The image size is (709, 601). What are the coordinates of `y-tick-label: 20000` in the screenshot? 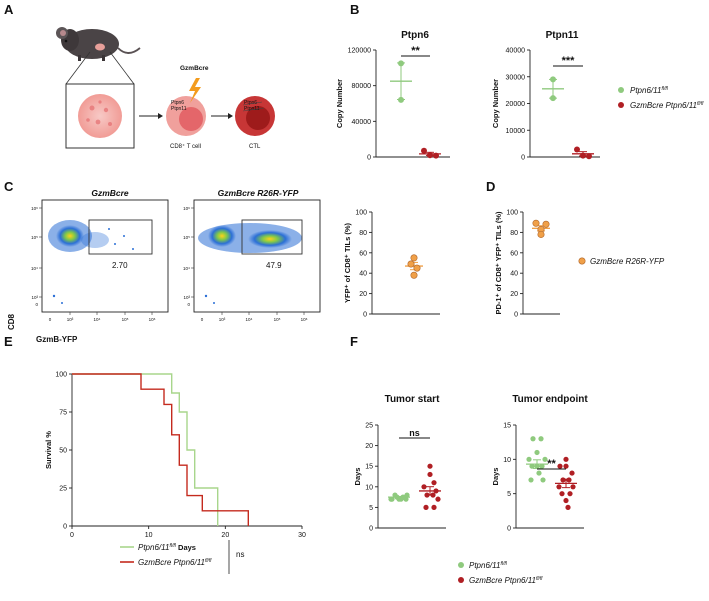 It's located at (516, 104).